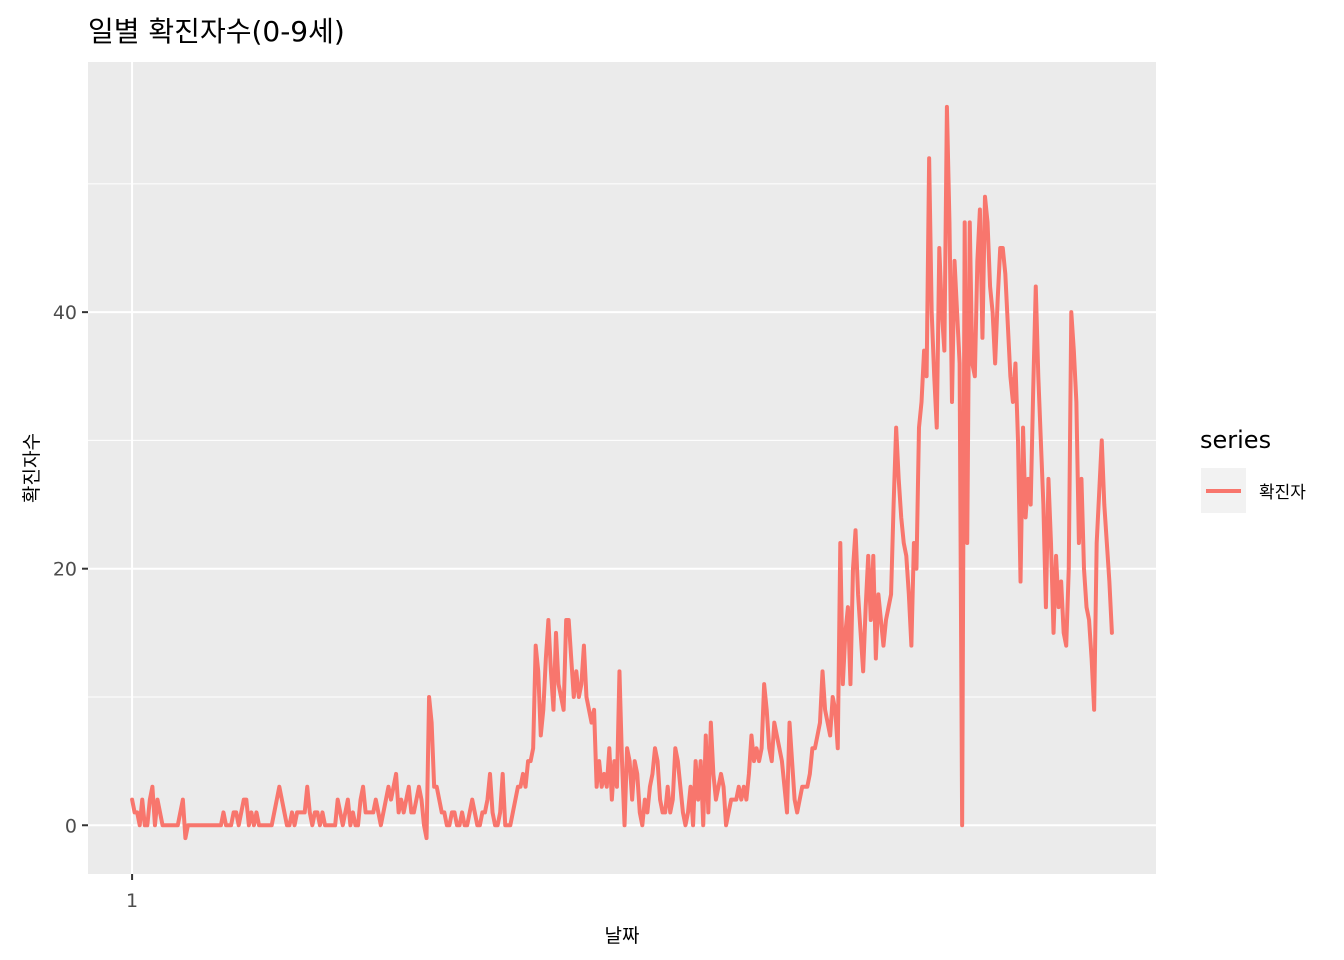  What do you see at coordinates (1282, 493) in the screenshot?
I see `legend-label: 확진자` at bounding box center [1282, 493].